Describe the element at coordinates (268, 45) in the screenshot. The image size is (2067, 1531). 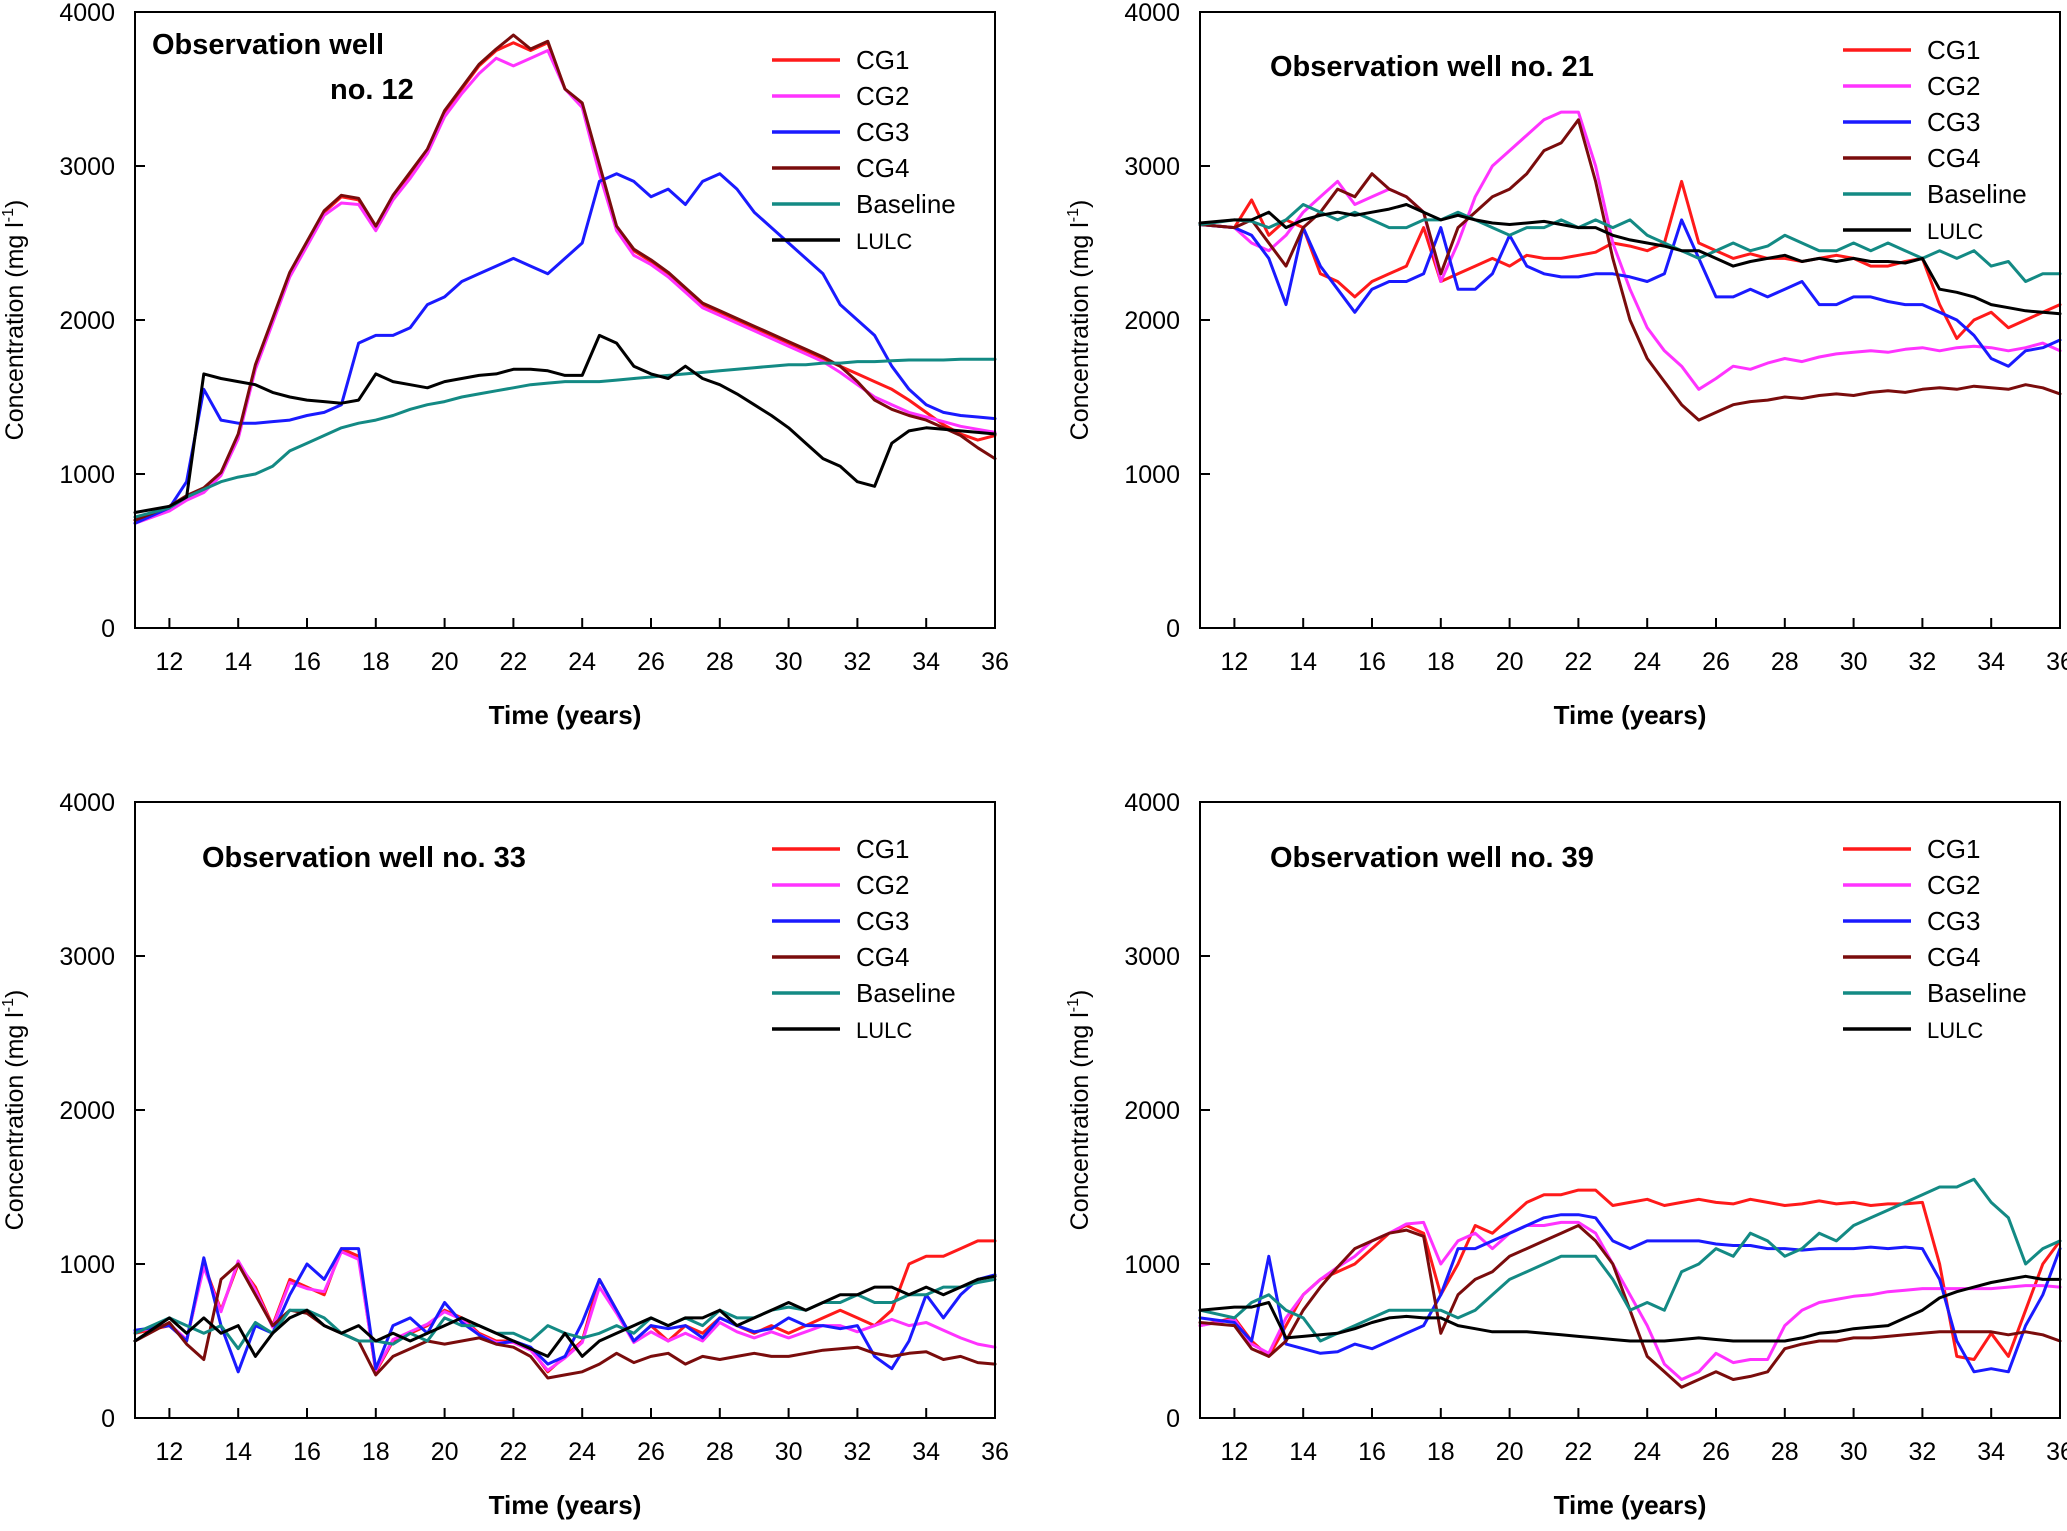
I see `panel-title: Observation well` at that location.